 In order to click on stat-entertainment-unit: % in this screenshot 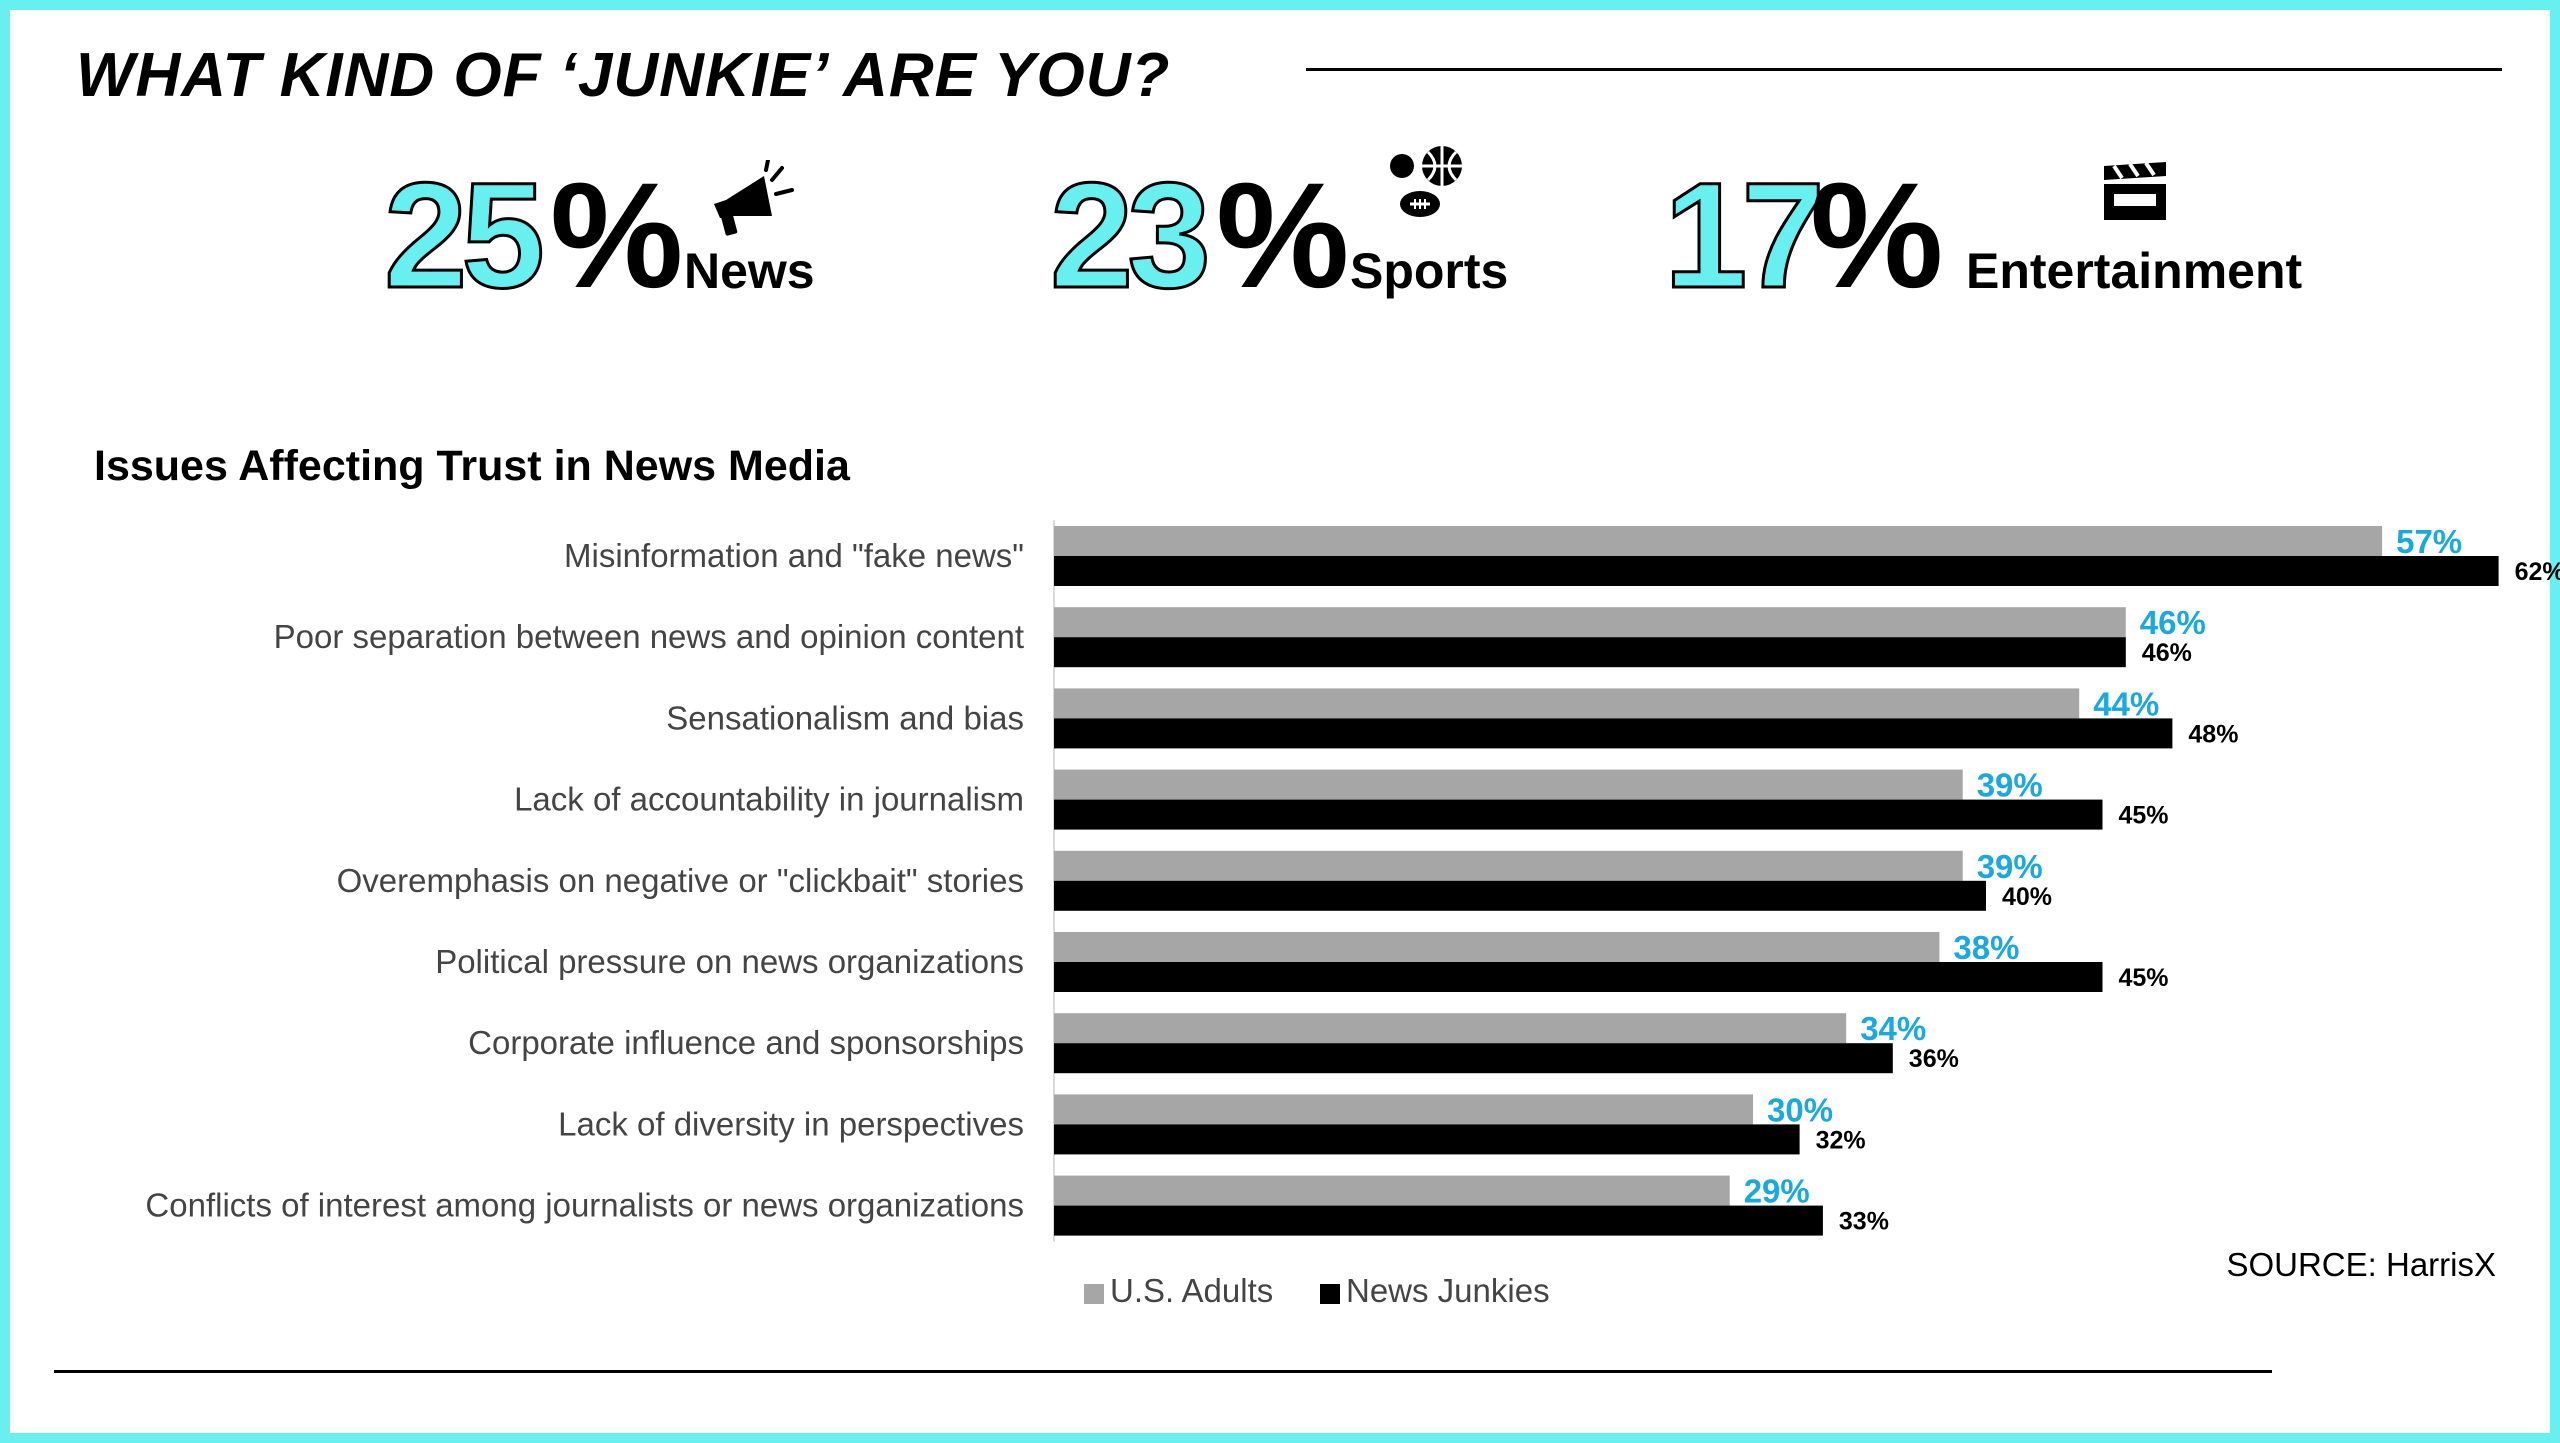, I will do `click(1877, 235)`.